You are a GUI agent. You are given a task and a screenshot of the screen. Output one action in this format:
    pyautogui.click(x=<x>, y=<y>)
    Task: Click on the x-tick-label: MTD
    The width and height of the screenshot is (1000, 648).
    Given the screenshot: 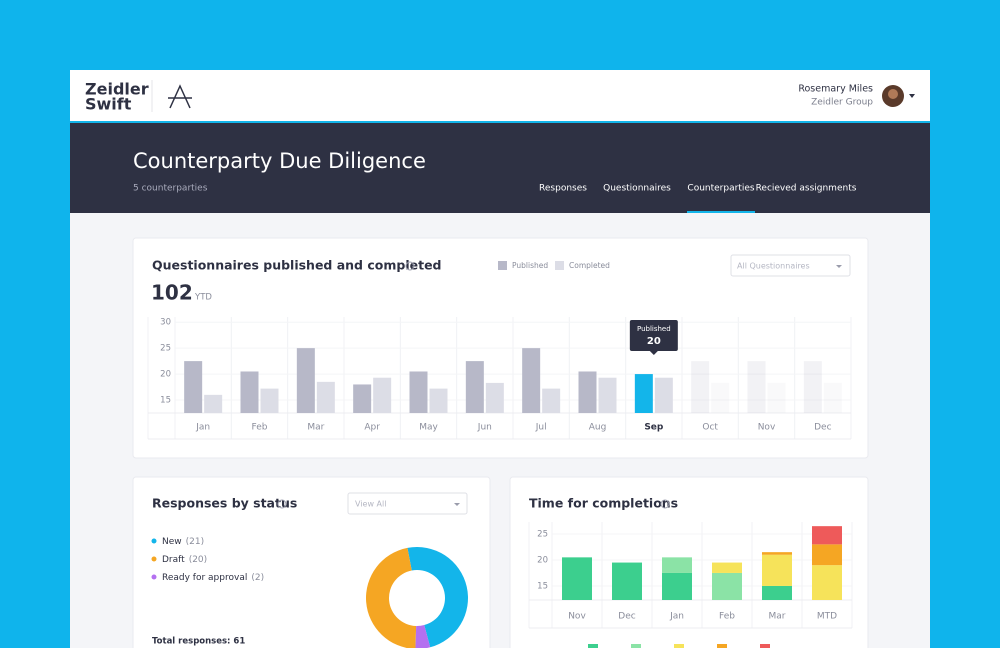 What is the action you would take?
    pyautogui.click(x=827, y=617)
    